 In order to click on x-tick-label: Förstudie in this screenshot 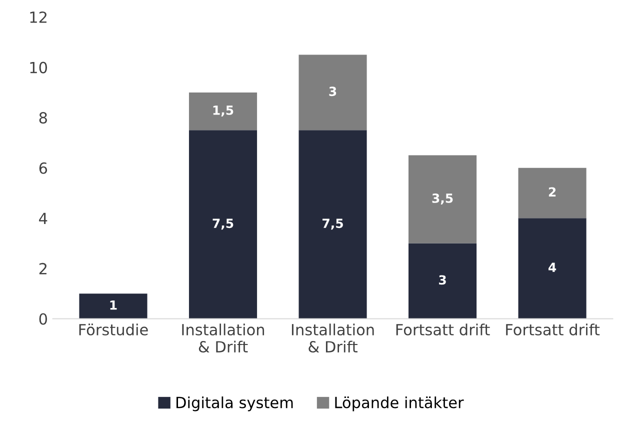, I will do `click(113, 330)`.